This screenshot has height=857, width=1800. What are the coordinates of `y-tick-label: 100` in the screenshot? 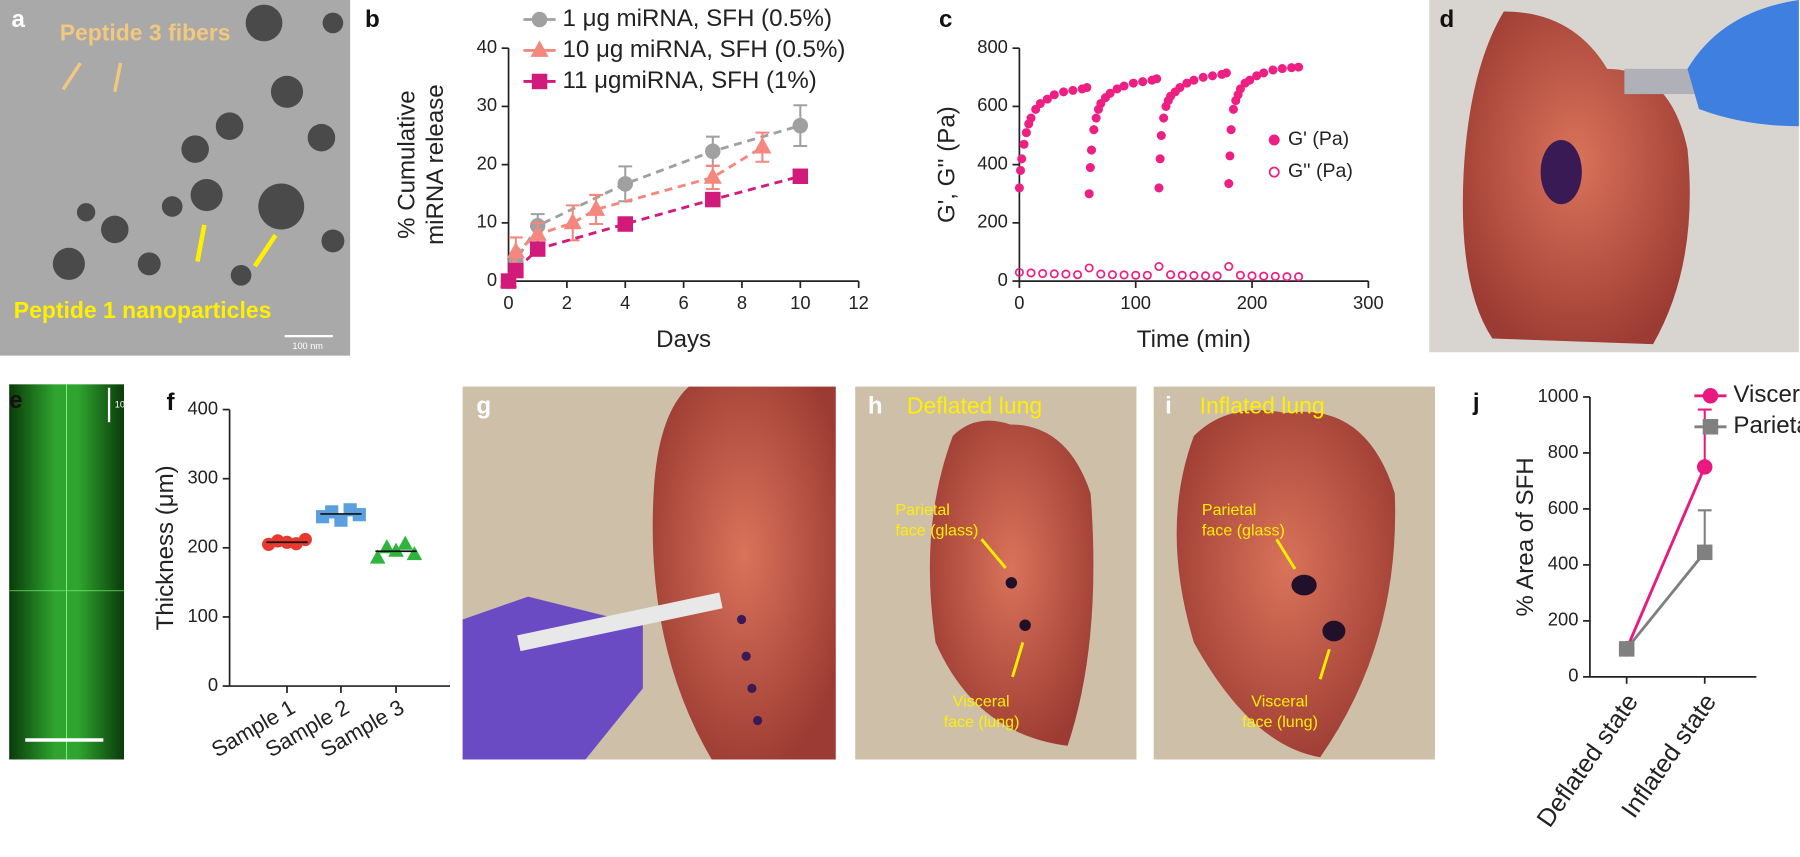 It's located at (202, 615).